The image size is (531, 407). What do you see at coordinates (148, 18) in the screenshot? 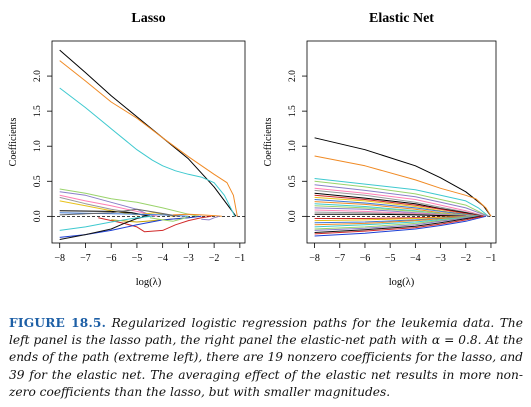
I see `panel-title: Lasso` at bounding box center [148, 18].